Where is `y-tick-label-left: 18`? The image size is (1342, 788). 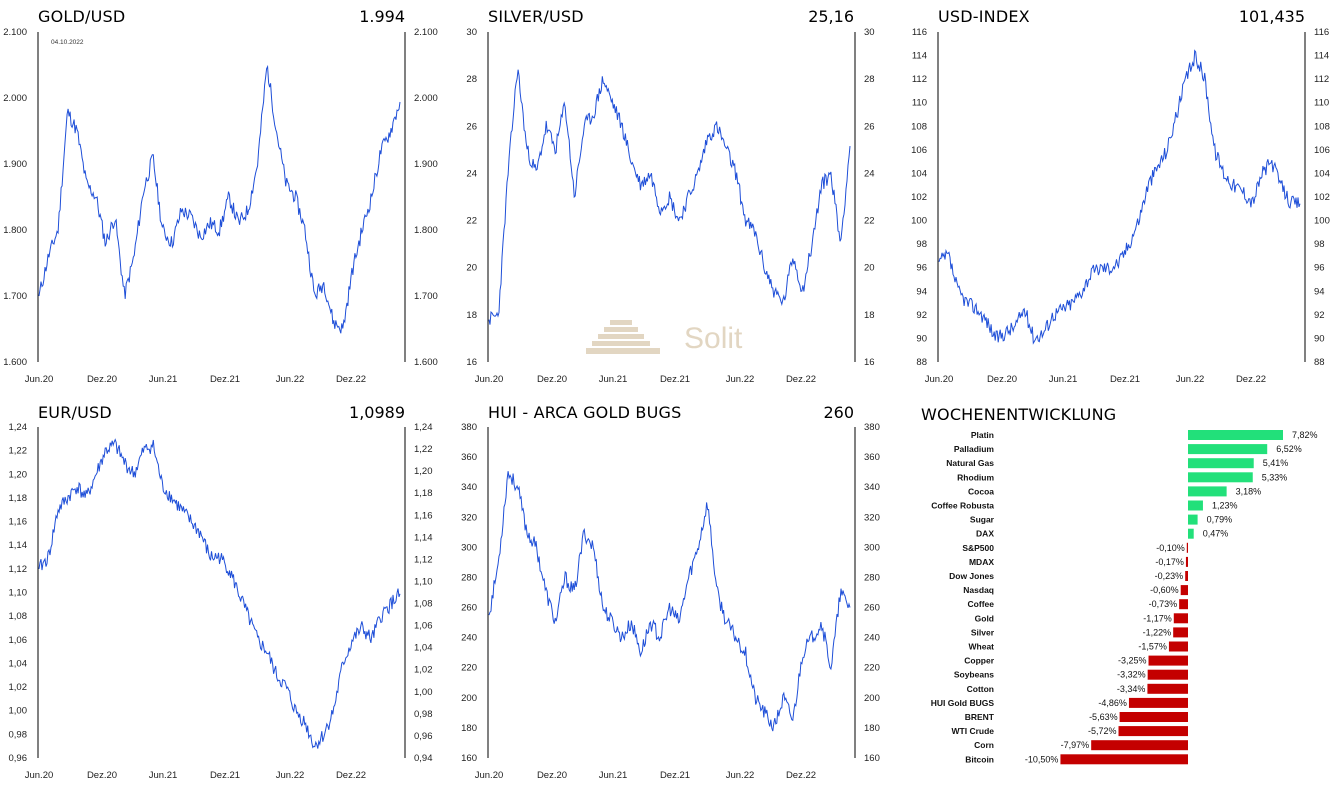 y-tick-label-left: 18 is located at coordinates (471, 315).